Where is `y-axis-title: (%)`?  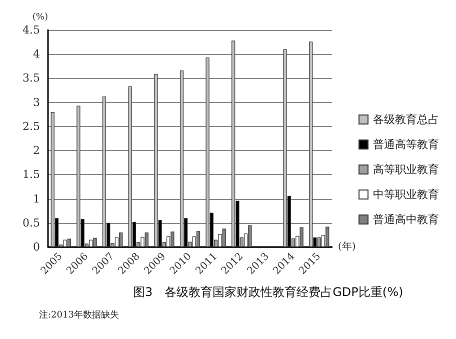 y-axis-title: (%) is located at coordinates (40, 17).